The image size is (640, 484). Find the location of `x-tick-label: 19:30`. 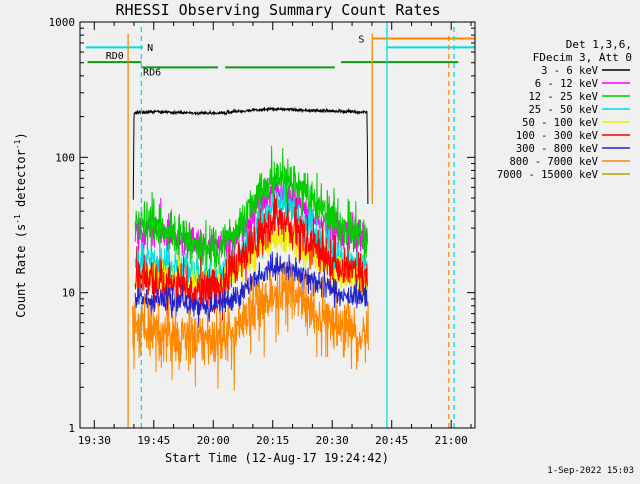

x-tick-label: 19:30 is located at coordinates (94, 440).